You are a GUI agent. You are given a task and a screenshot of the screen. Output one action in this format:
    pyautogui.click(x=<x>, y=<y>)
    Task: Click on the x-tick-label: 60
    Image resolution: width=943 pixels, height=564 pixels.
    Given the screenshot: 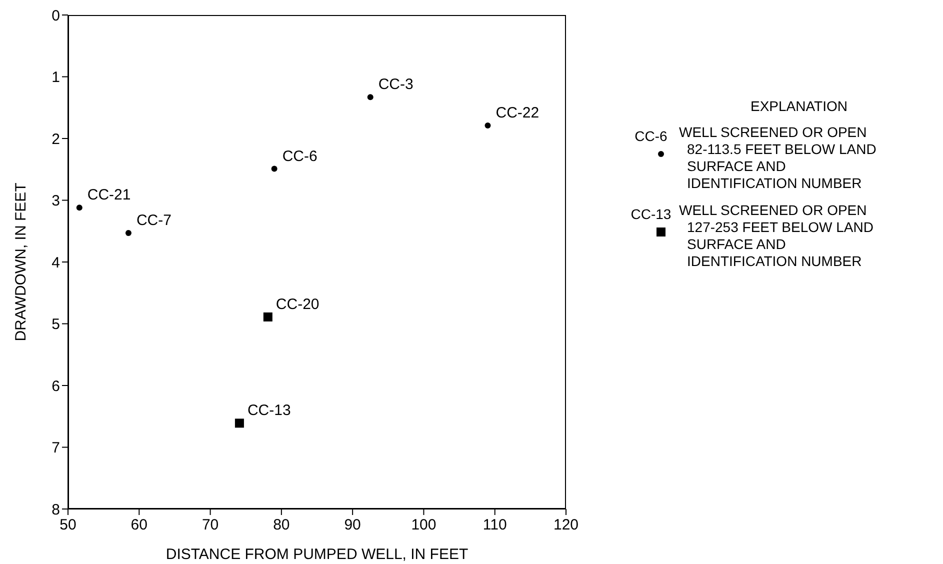 What is the action you would take?
    pyautogui.click(x=139, y=525)
    